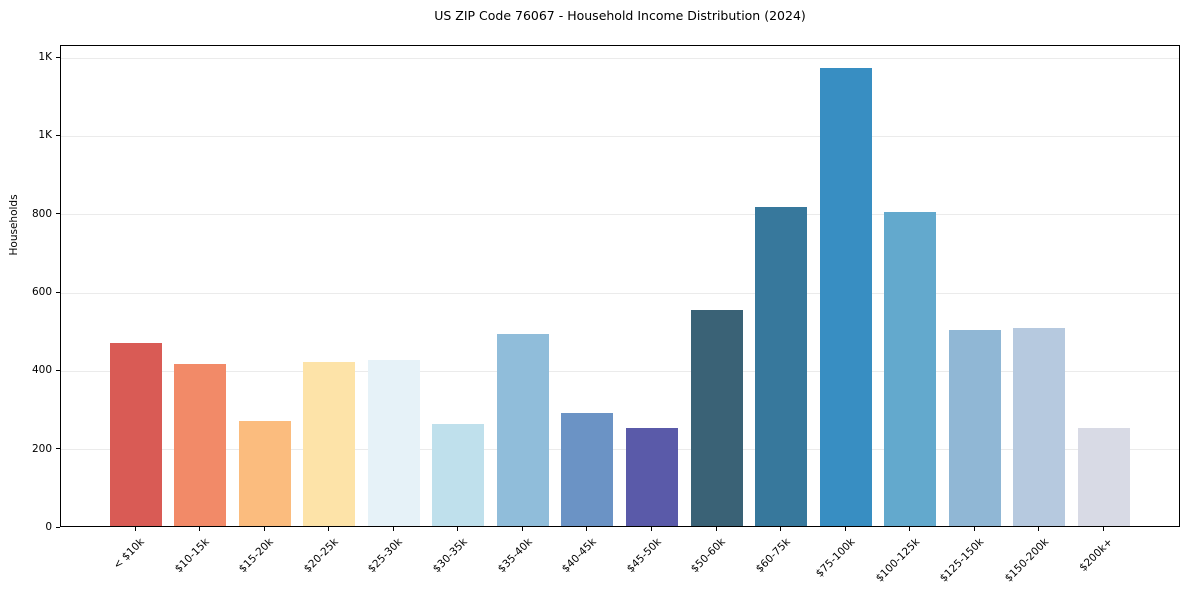  What do you see at coordinates (1039, 426) in the screenshot?
I see `bar--150-200k` at bounding box center [1039, 426].